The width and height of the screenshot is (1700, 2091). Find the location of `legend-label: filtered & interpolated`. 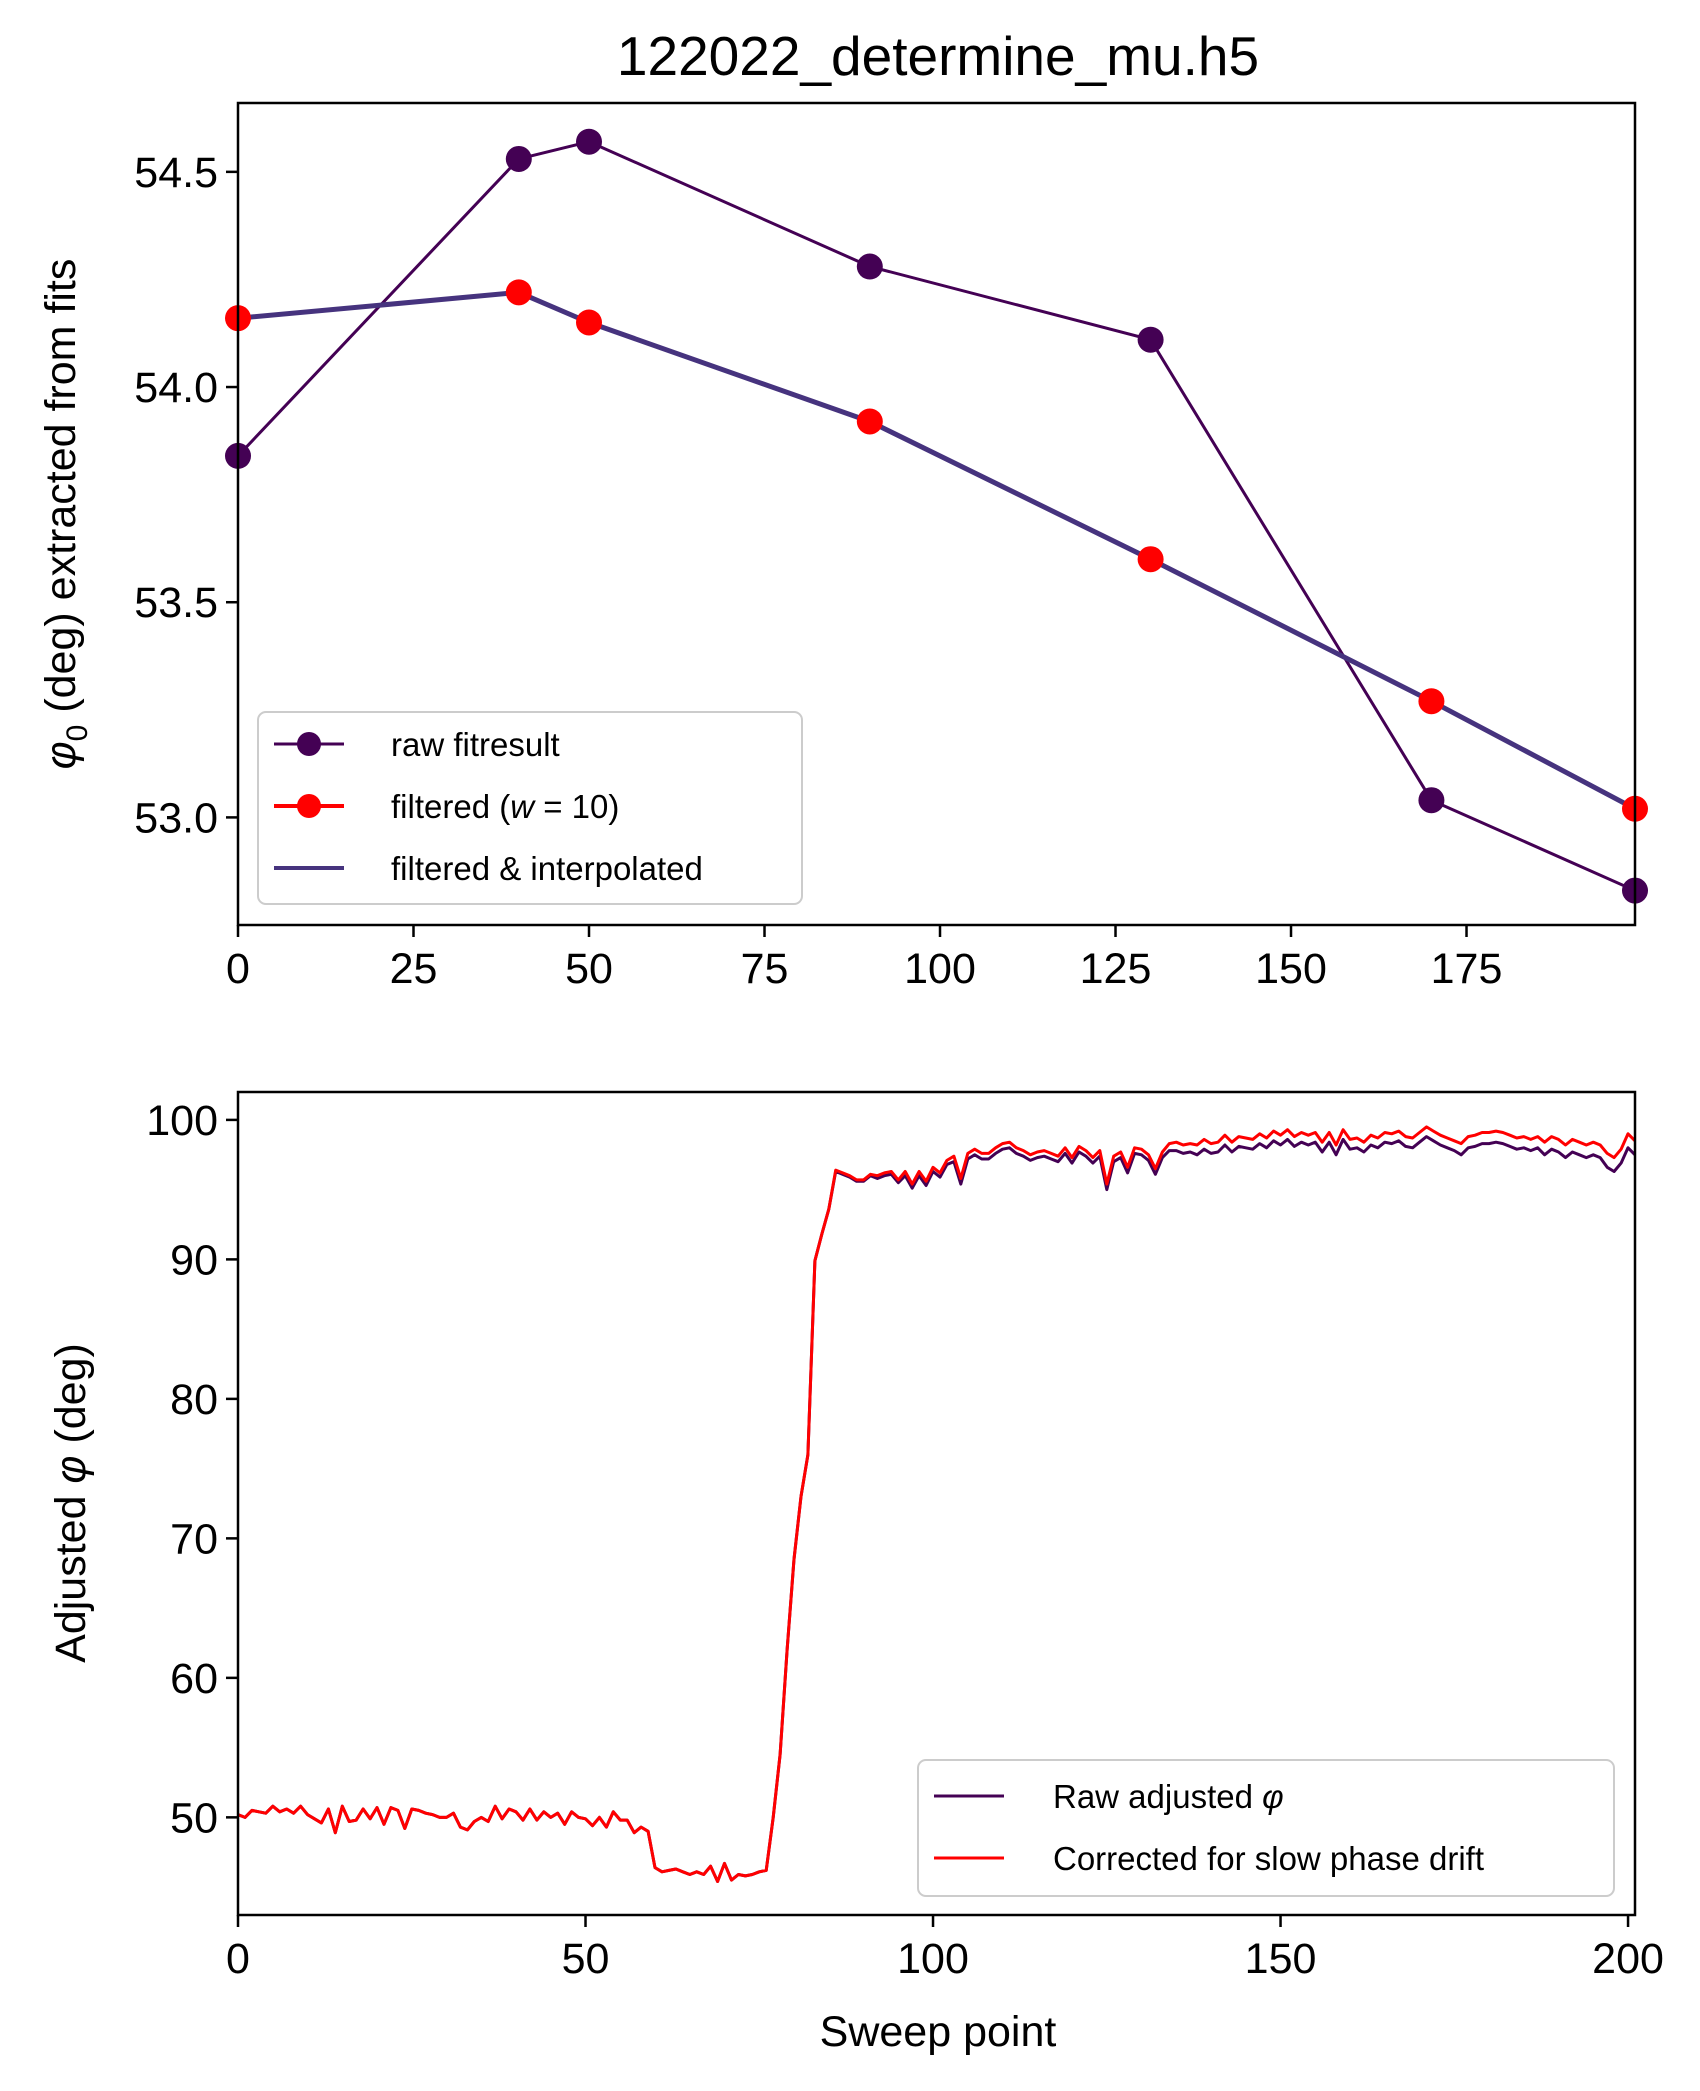

legend-label: filtered & interpolated is located at coordinates (547, 868).